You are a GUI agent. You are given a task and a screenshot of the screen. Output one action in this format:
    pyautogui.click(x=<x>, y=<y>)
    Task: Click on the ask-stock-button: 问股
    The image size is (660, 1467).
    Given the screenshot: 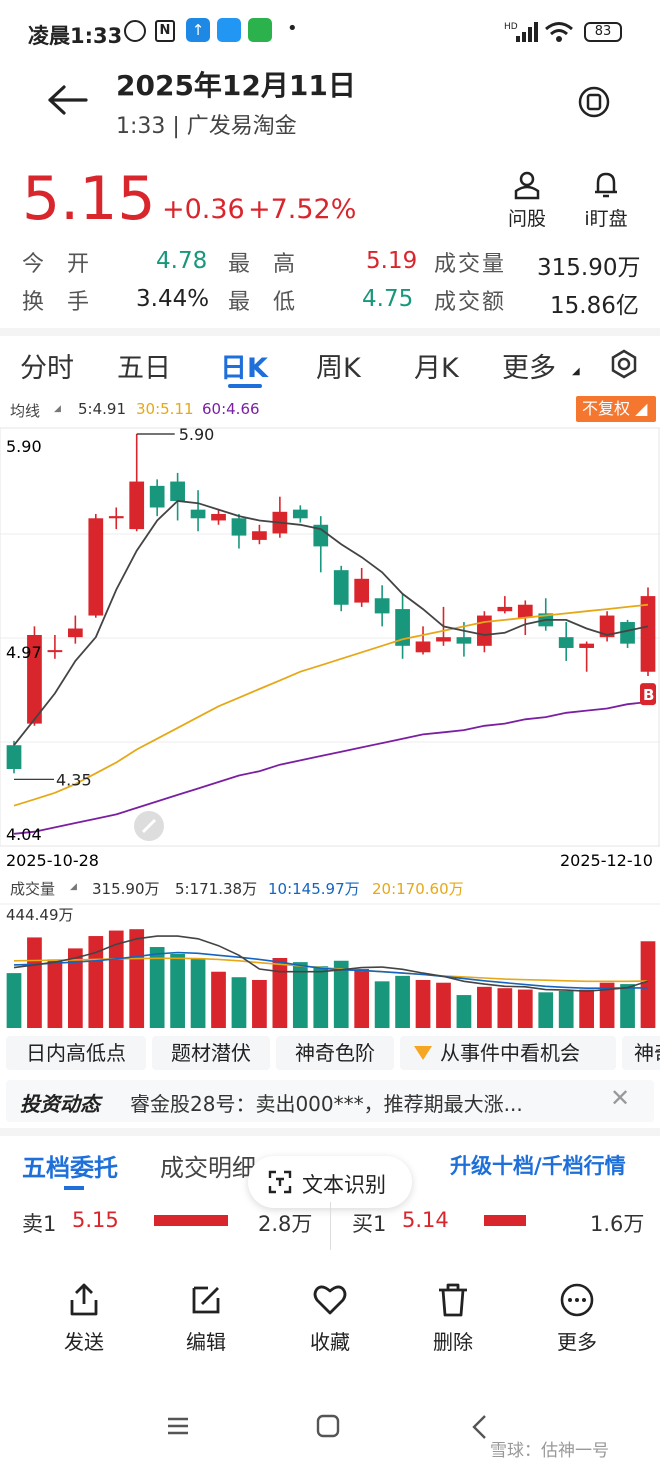 What is the action you would take?
    pyautogui.click(x=527, y=200)
    